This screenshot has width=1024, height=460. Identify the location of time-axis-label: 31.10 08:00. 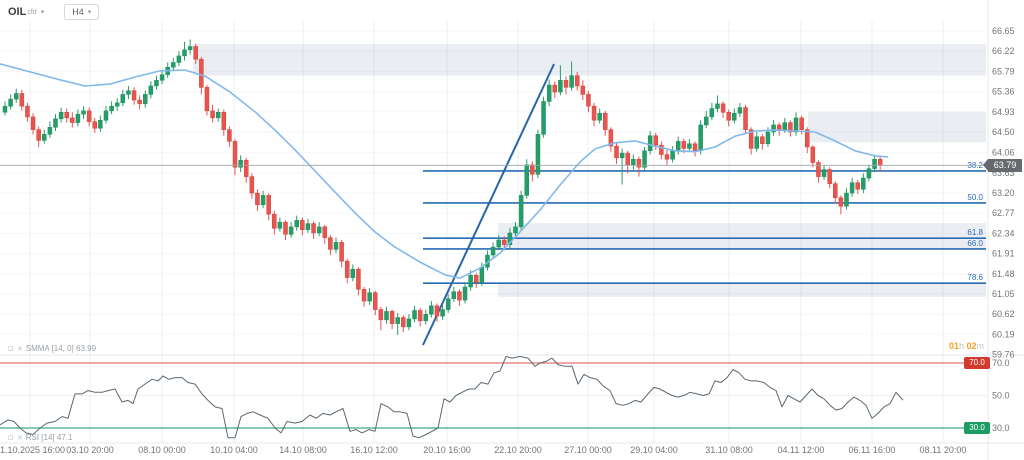
(729, 450).